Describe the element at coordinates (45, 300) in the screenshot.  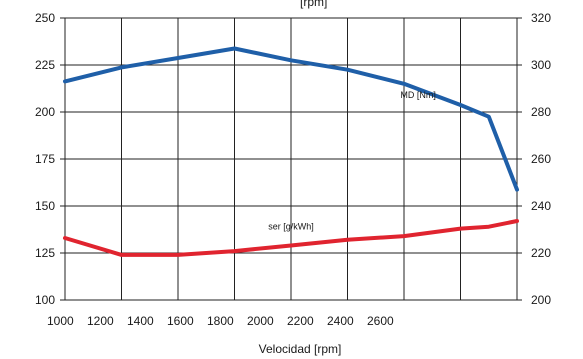
I see `left-tick-label: 100` at that location.